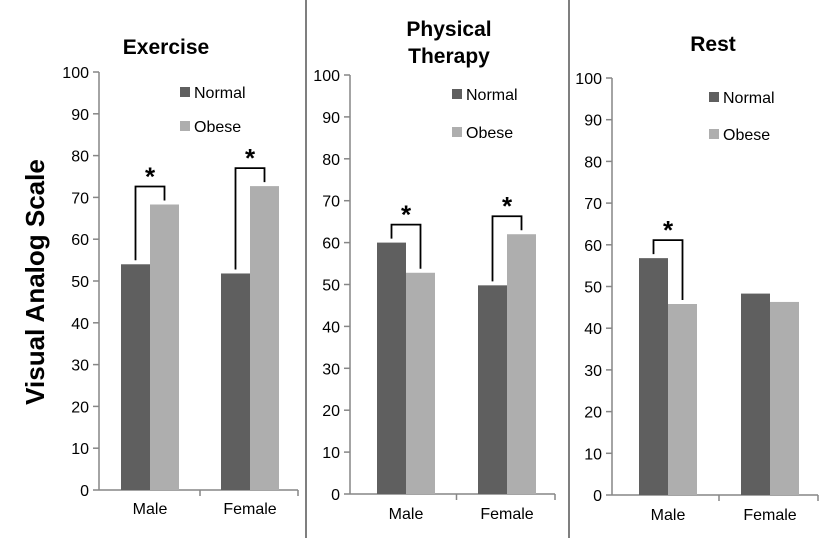 Image resolution: width=825 pixels, height=538 pixels. I want to click on panel-title-line: Exercise, so click(166, 47).